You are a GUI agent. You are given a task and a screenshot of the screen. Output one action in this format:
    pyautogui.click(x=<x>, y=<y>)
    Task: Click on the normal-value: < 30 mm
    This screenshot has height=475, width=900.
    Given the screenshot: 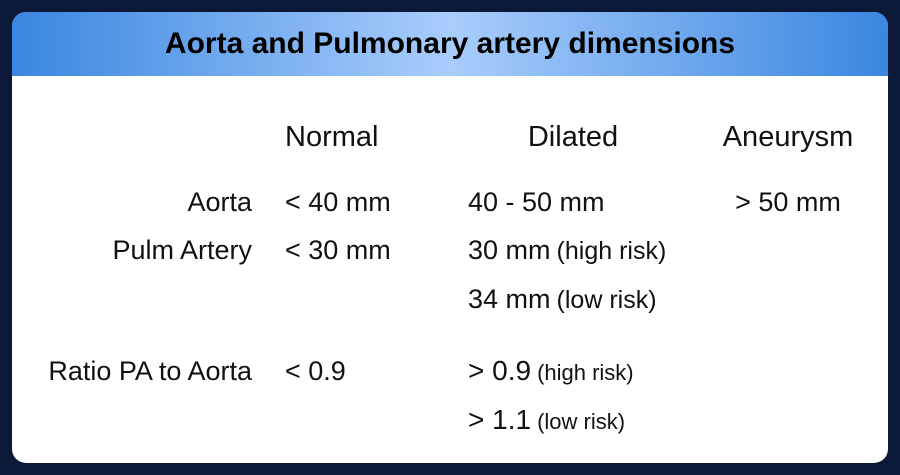 What is the action you would take?
    pyautogui.click(x=338, y=250)
    